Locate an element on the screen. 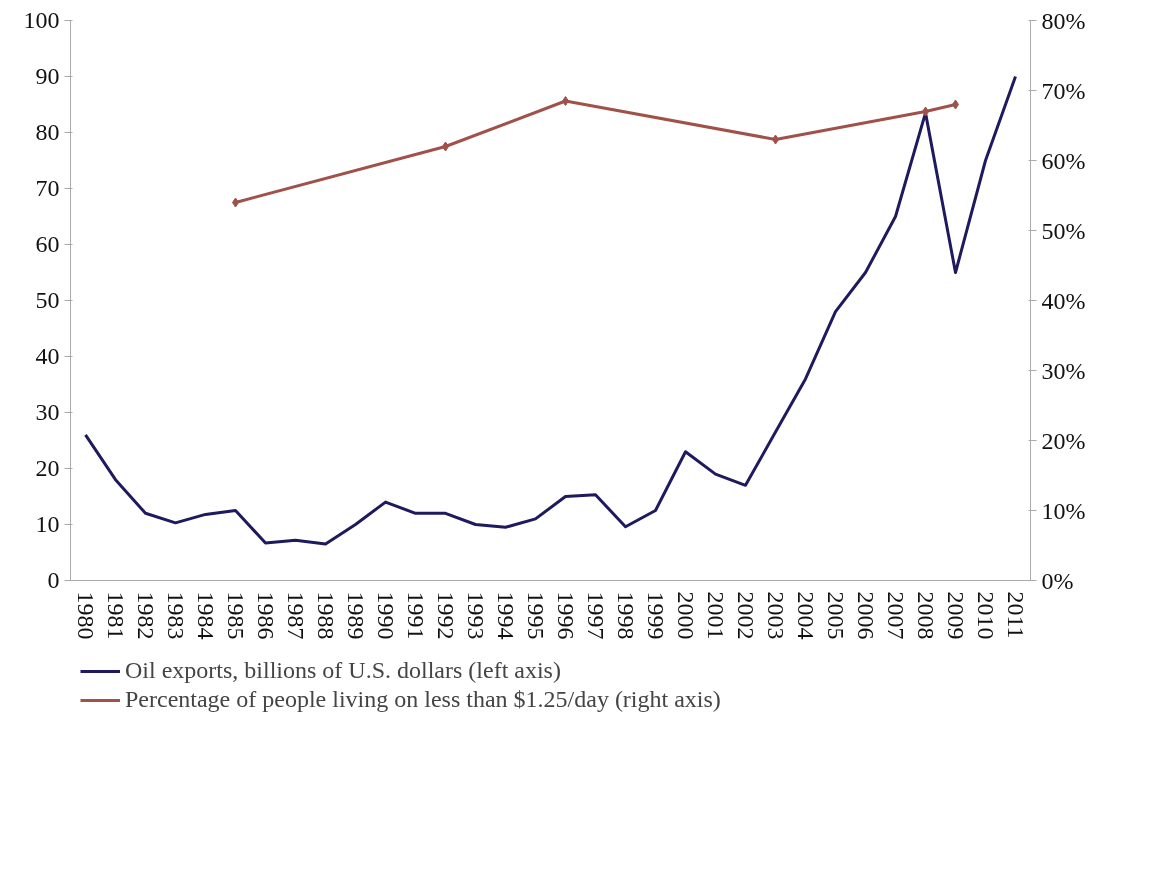  x-tick-label: 2003 is located at coordinates (776, 615).